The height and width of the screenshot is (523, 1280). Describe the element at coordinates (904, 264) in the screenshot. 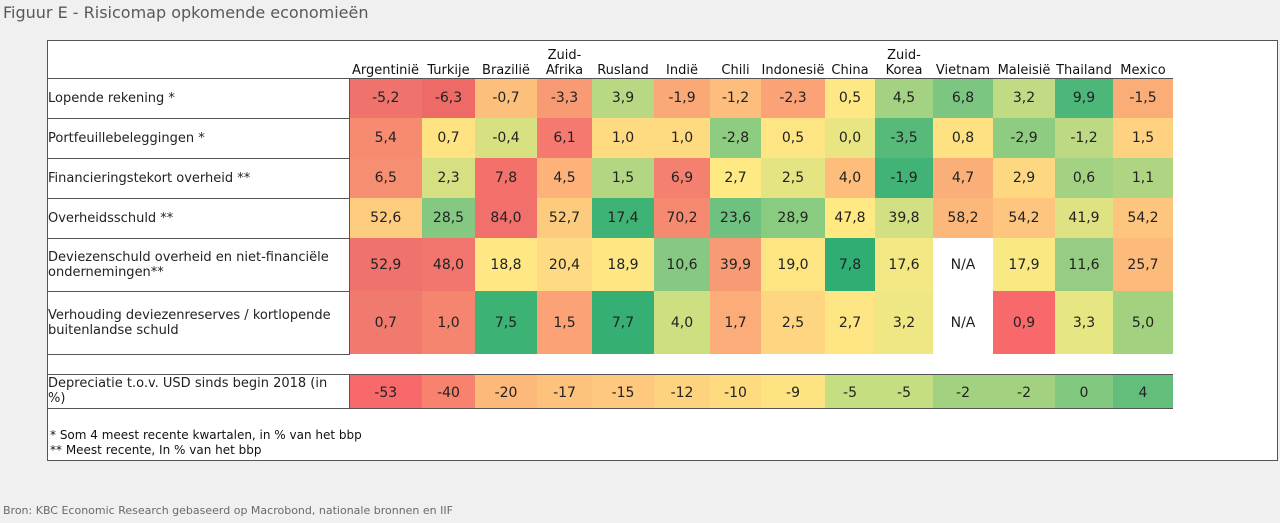

I see `heatmap-cell: 17,6` at that location.